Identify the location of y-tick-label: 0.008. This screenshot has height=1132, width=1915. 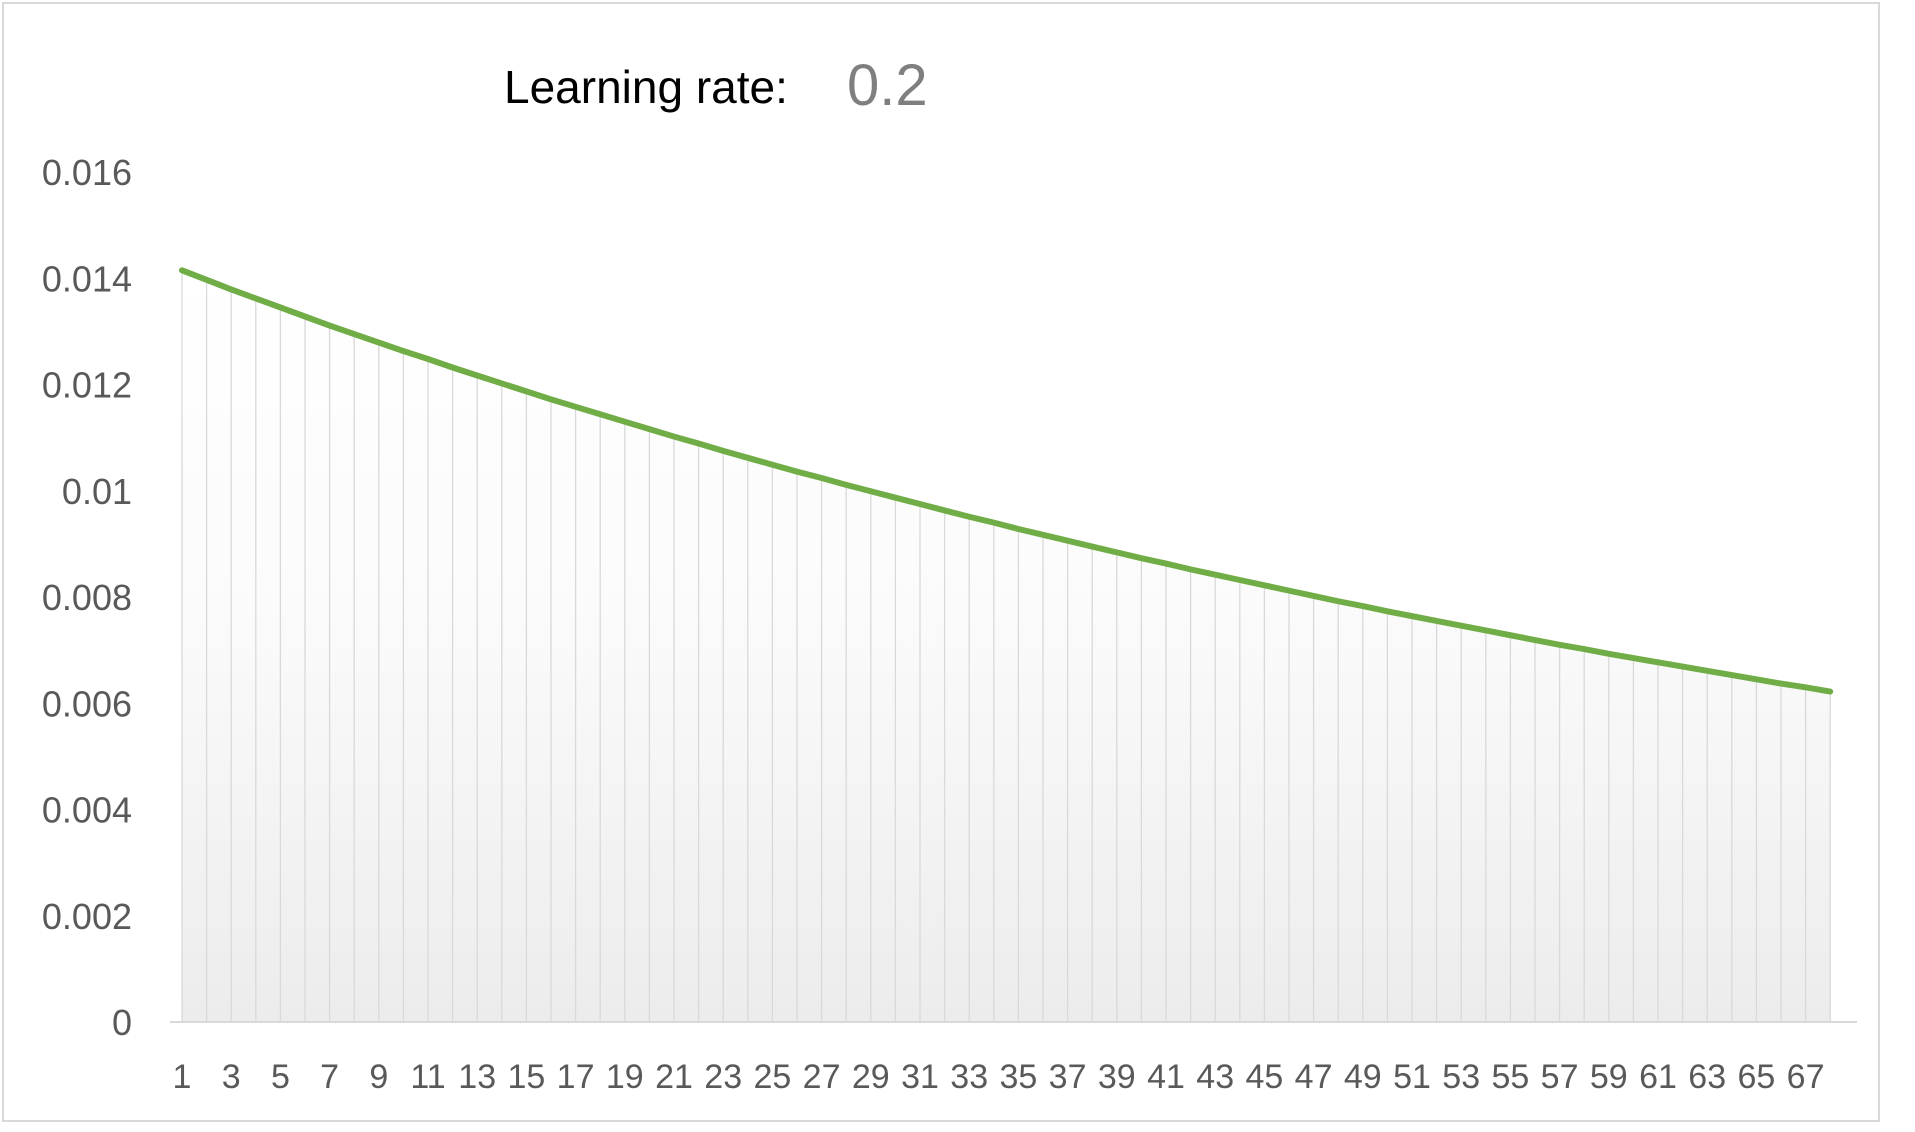
(87, 597).